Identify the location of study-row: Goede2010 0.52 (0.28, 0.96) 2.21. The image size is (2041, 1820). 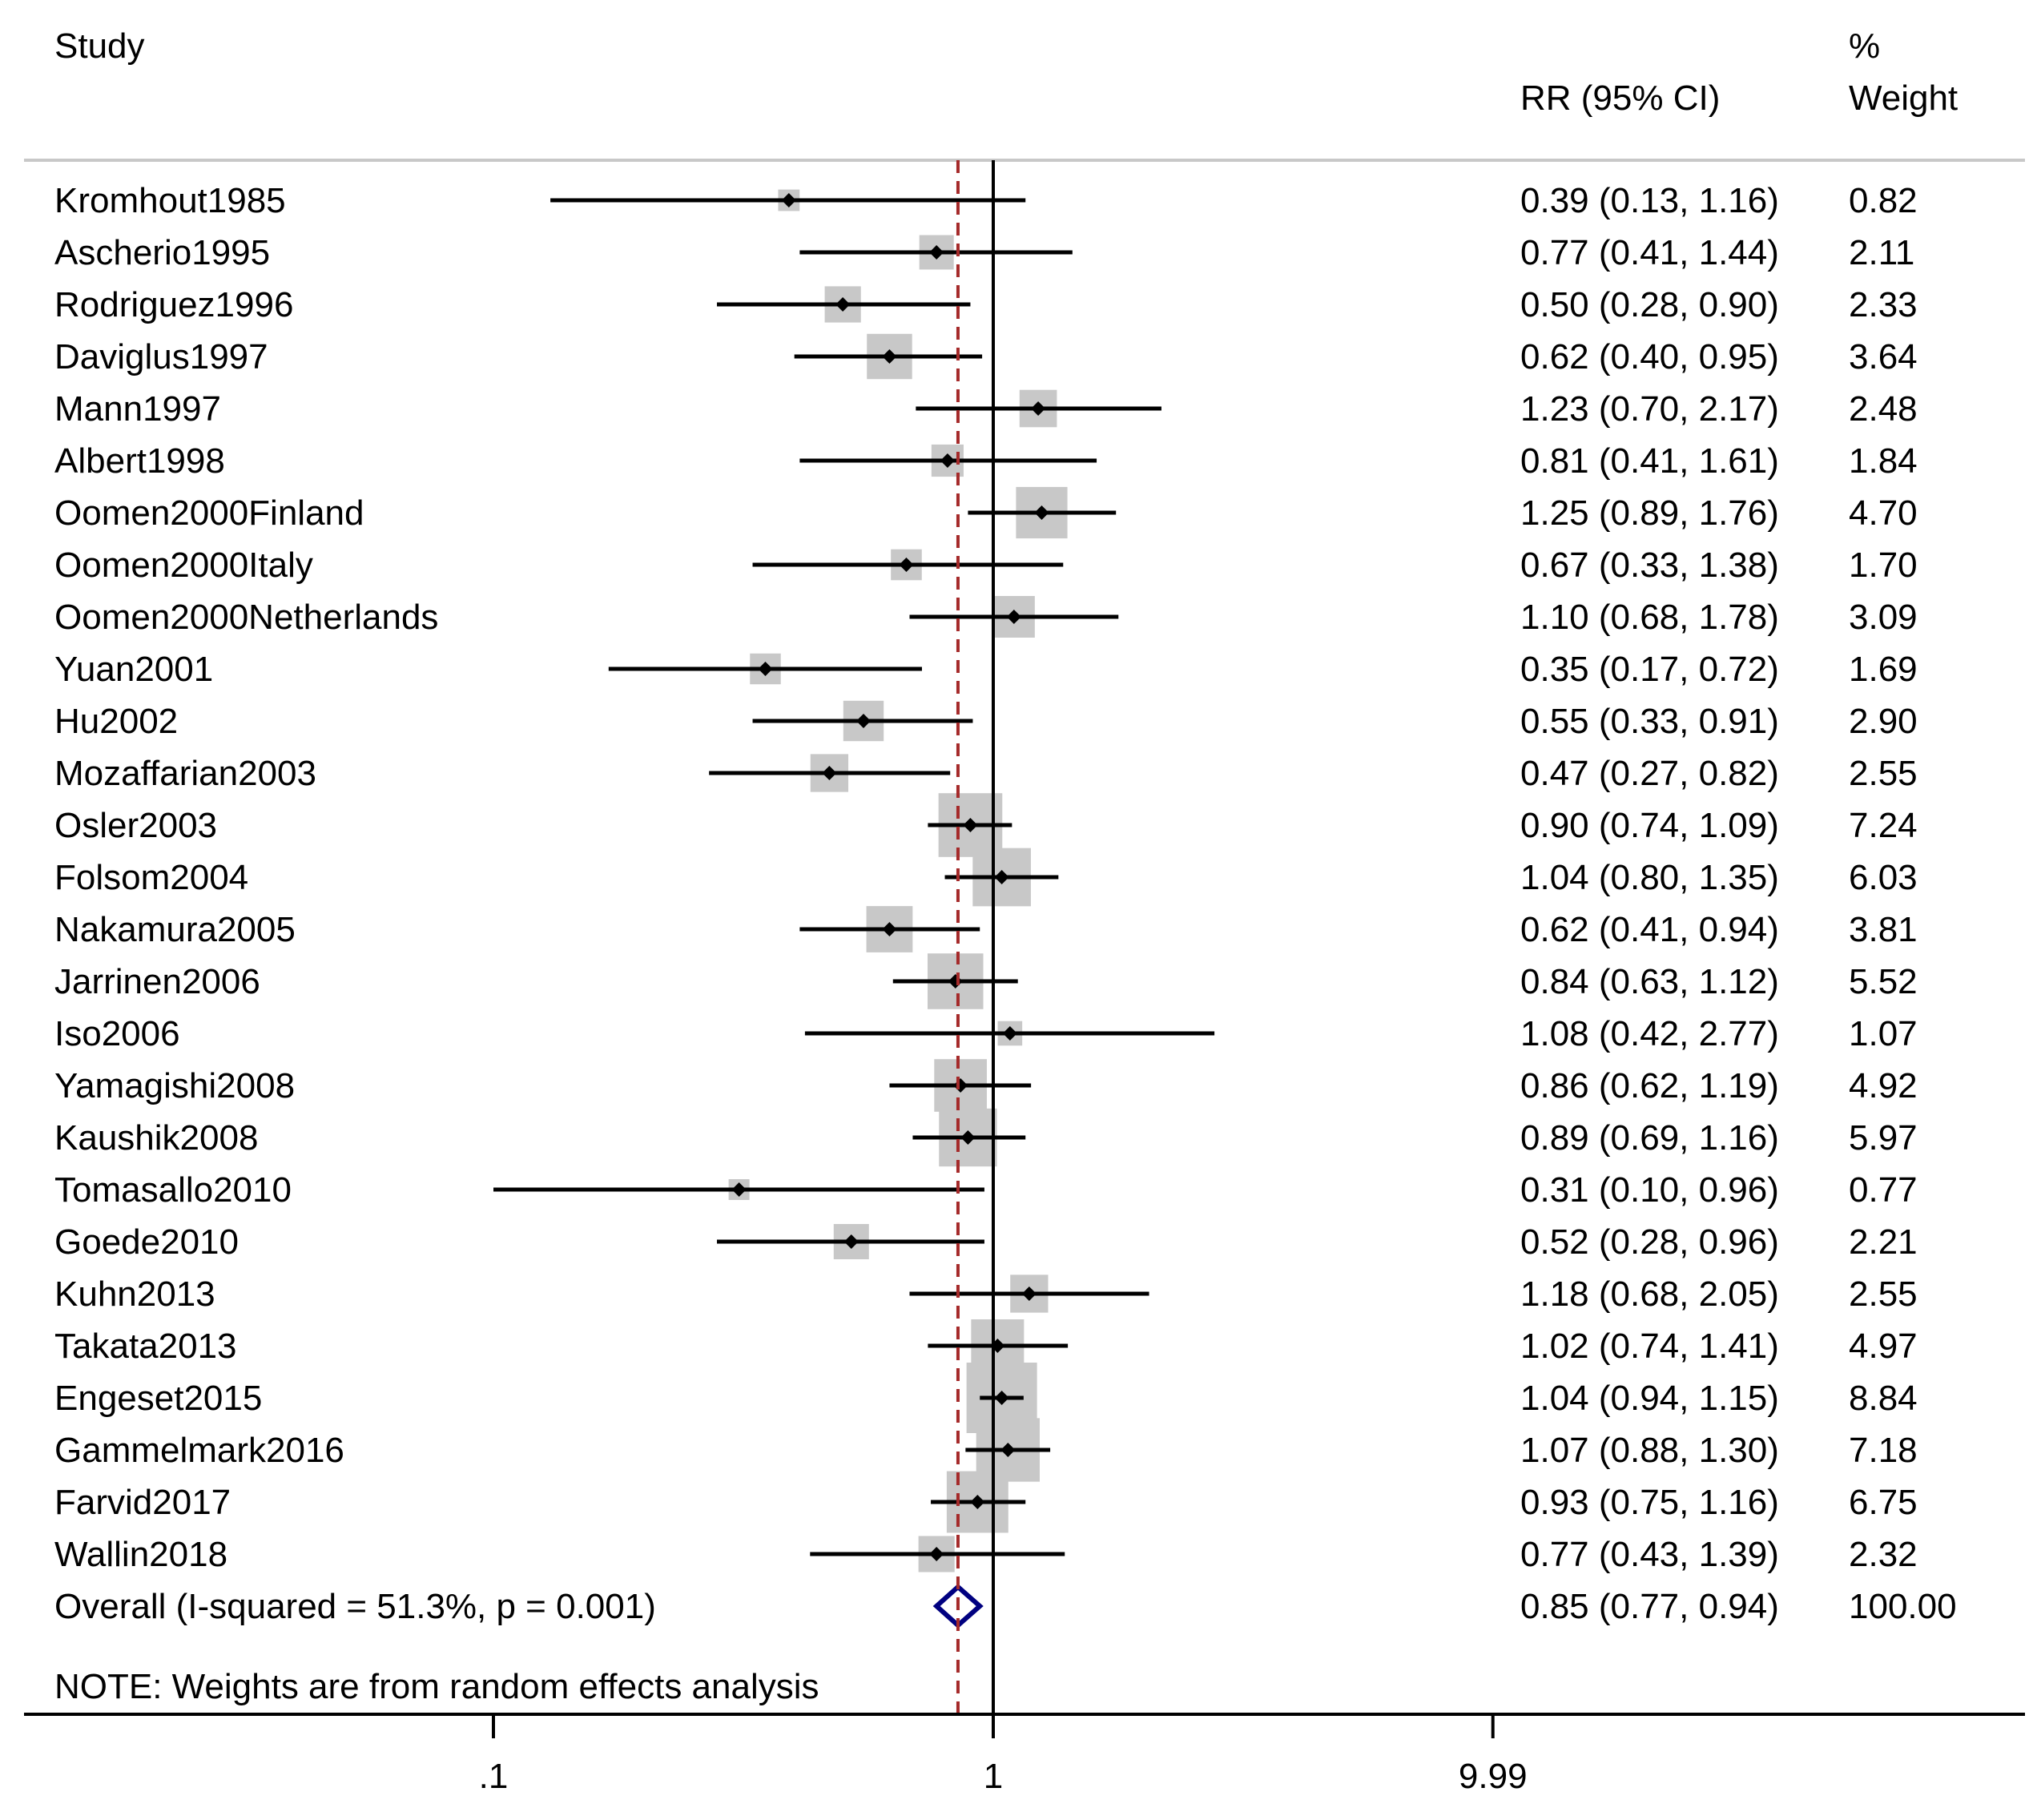
(986, 1242).